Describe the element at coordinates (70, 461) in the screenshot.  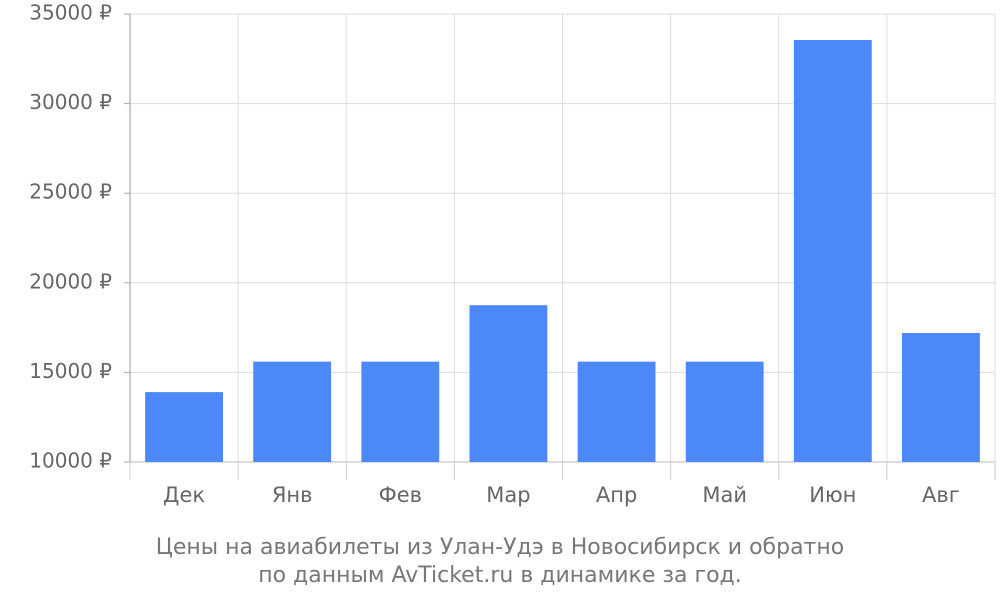
I see `y-tick-label: 10000 ₽` at that location.